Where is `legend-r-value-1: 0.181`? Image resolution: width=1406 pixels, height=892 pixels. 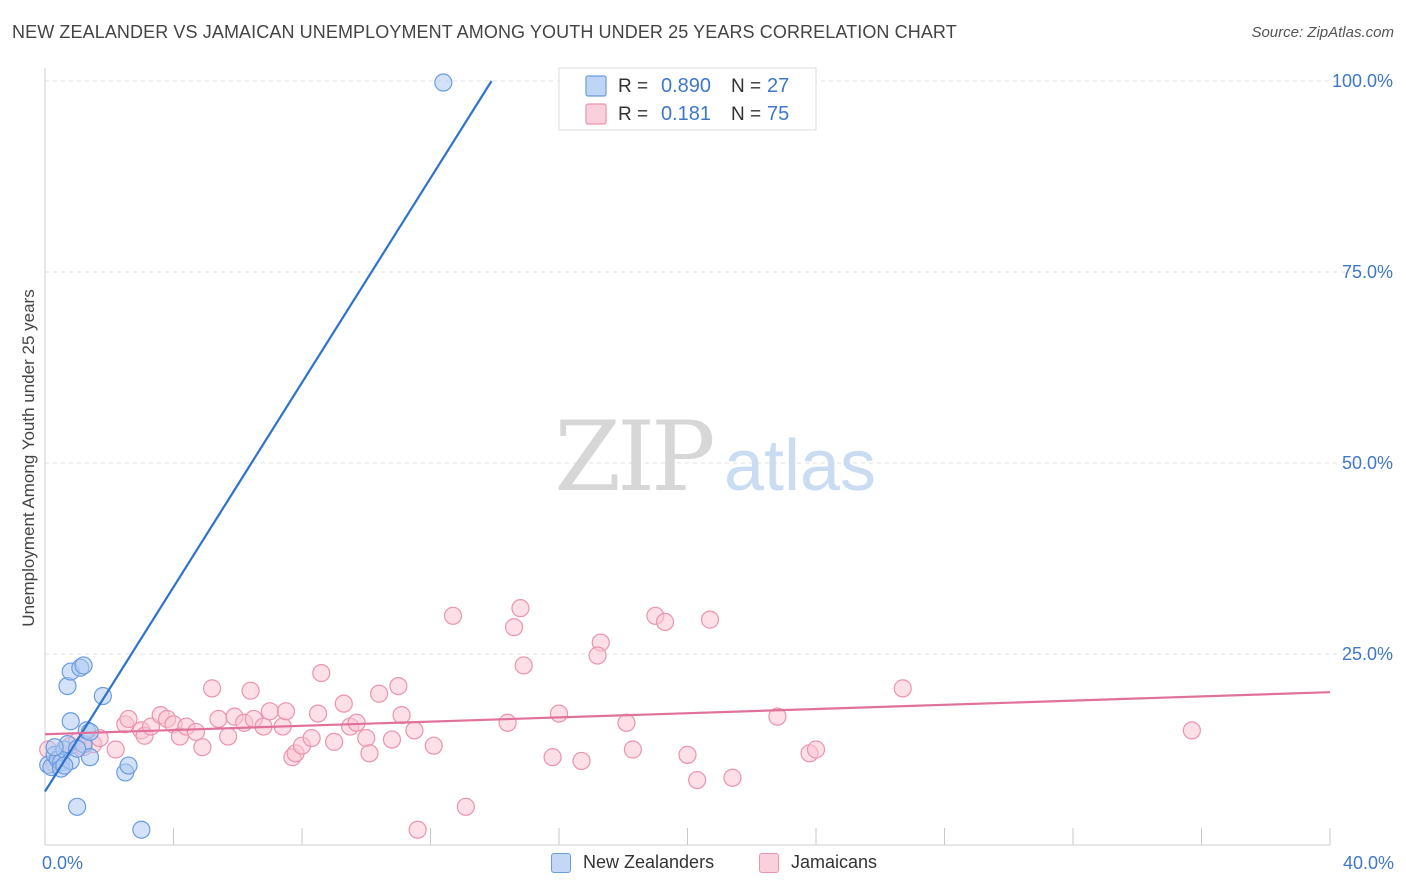
legend-r-value-1: 0.181 is located at coordinates (686, 114).